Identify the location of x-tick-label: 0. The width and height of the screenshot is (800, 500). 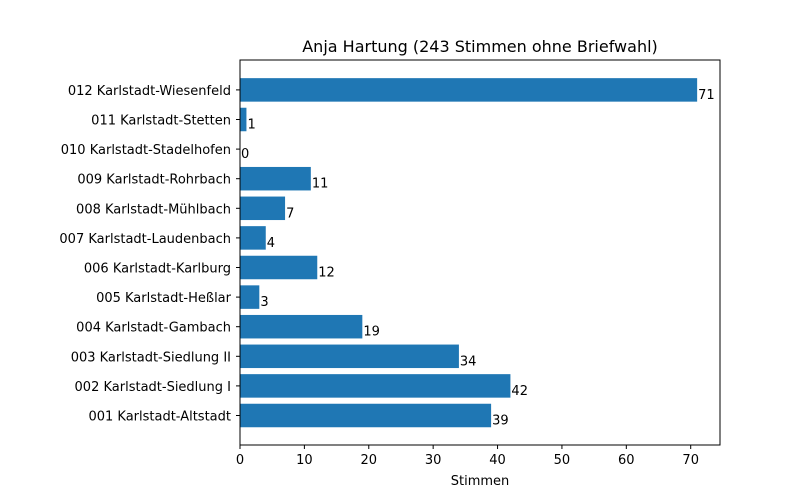
(240, 460).